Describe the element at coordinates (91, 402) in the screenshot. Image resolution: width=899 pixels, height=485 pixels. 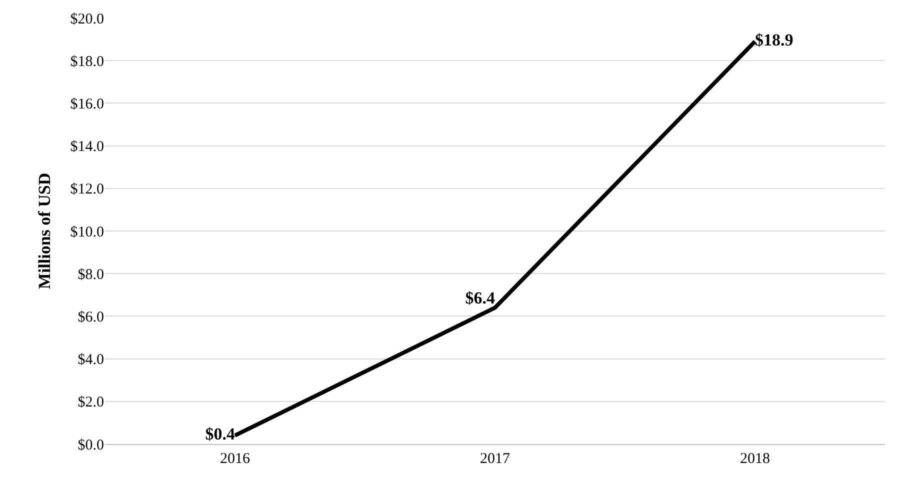
I see `y-tick-label: $2.0` at that location.